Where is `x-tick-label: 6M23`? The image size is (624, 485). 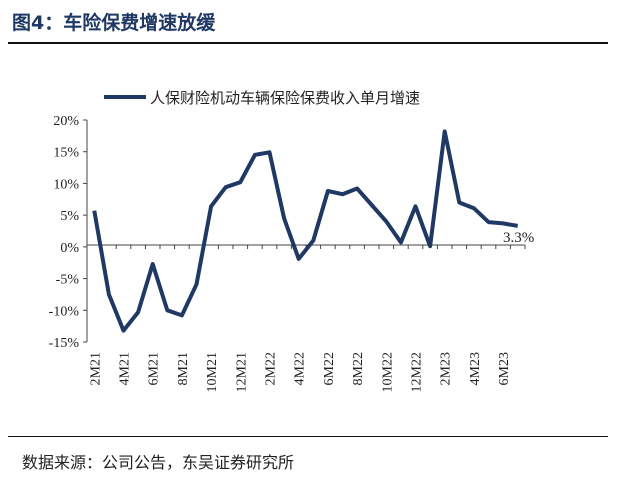 x-tick-label: 6M23 is located at coordinates (504, 368).